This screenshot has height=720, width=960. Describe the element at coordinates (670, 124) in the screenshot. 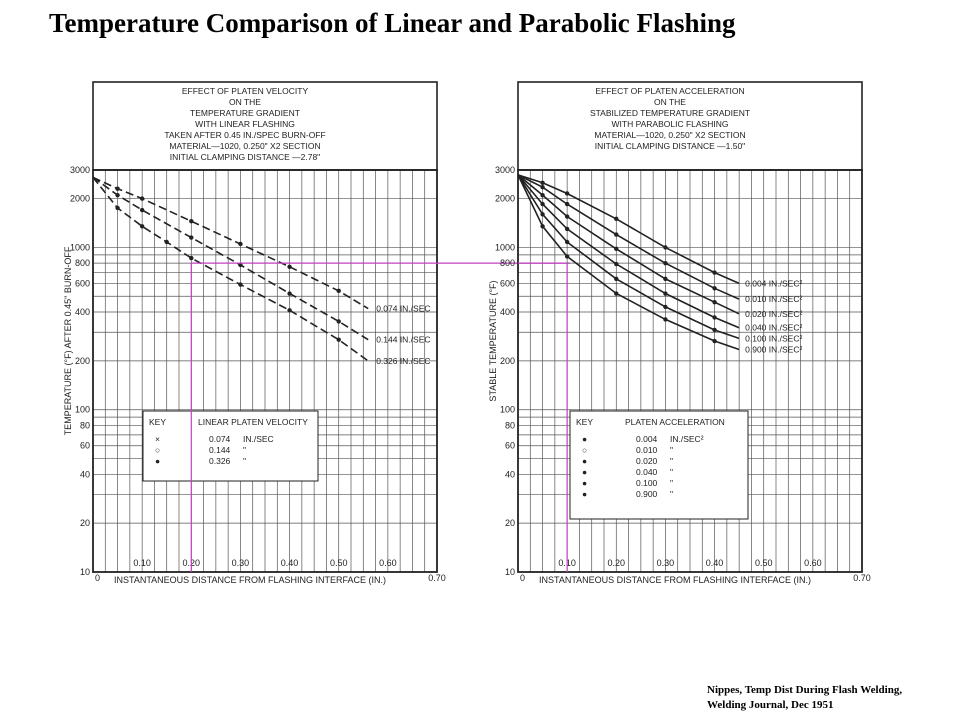

I see `header-line: WITH PARABOLIC FLASHING` at that location.